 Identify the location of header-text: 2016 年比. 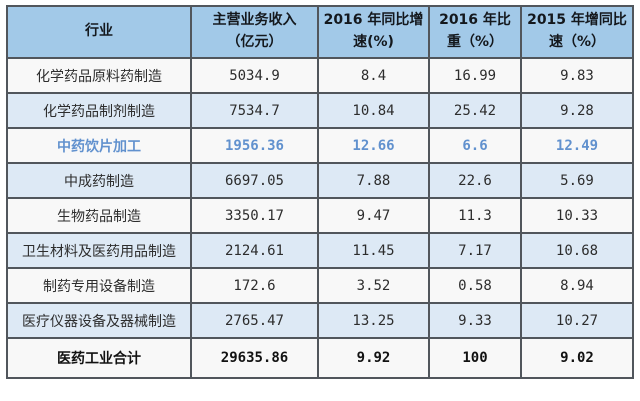
(475, 20).